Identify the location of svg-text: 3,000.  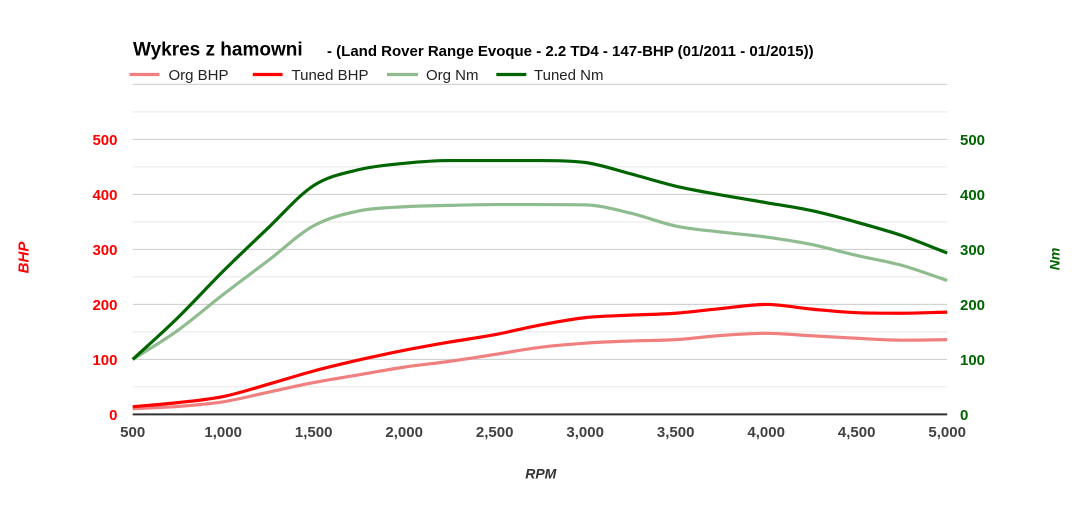
(585, 432).